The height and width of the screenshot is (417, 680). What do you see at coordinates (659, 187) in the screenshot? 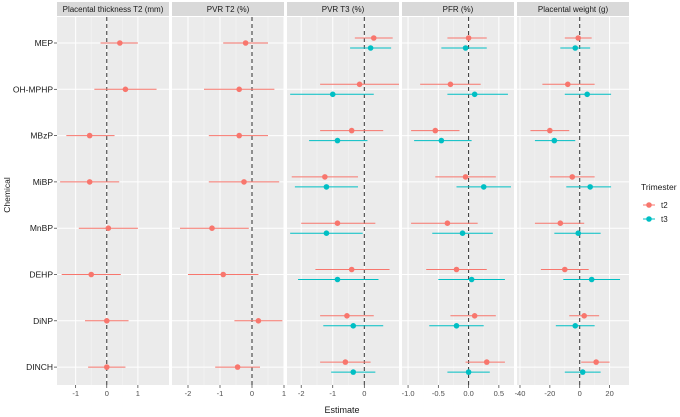
I see `legend-title: Trimester` at bounding box center [659, 187].